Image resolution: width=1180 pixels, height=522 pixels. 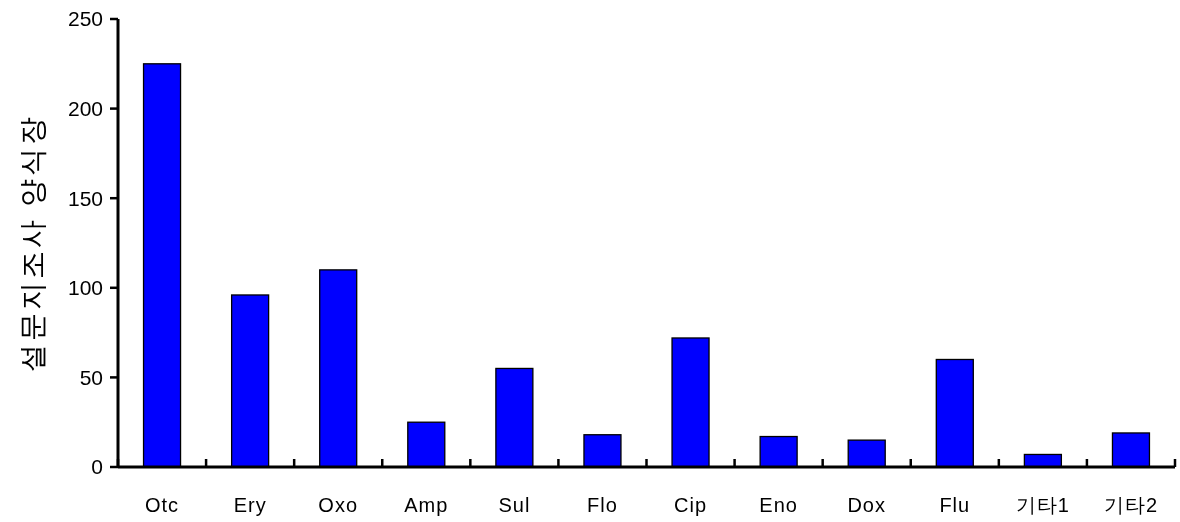 What do you see at coordinates (514, 505) in the screenshot?
I see `x-tick-label: Sul` at bounding box center [514, 505].